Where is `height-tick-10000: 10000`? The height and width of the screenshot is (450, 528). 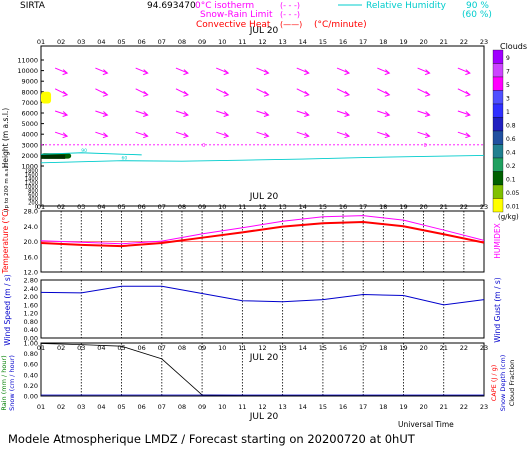 height-tick-10000: 10000 is located at coordinates (27, 71).